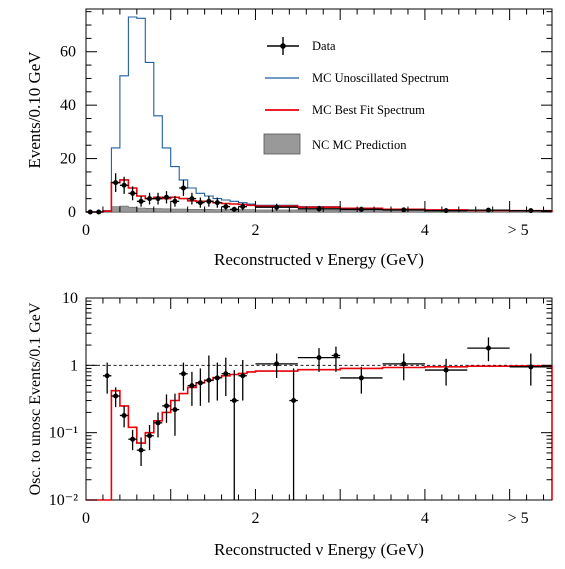 The height and width of the screenshot is (569, 565). Describe the element at coordinates (35, 398) in the screenshot. I see `bottom-y-axis-label: Osc. to unosc Events/0.1 GeV` at that location.